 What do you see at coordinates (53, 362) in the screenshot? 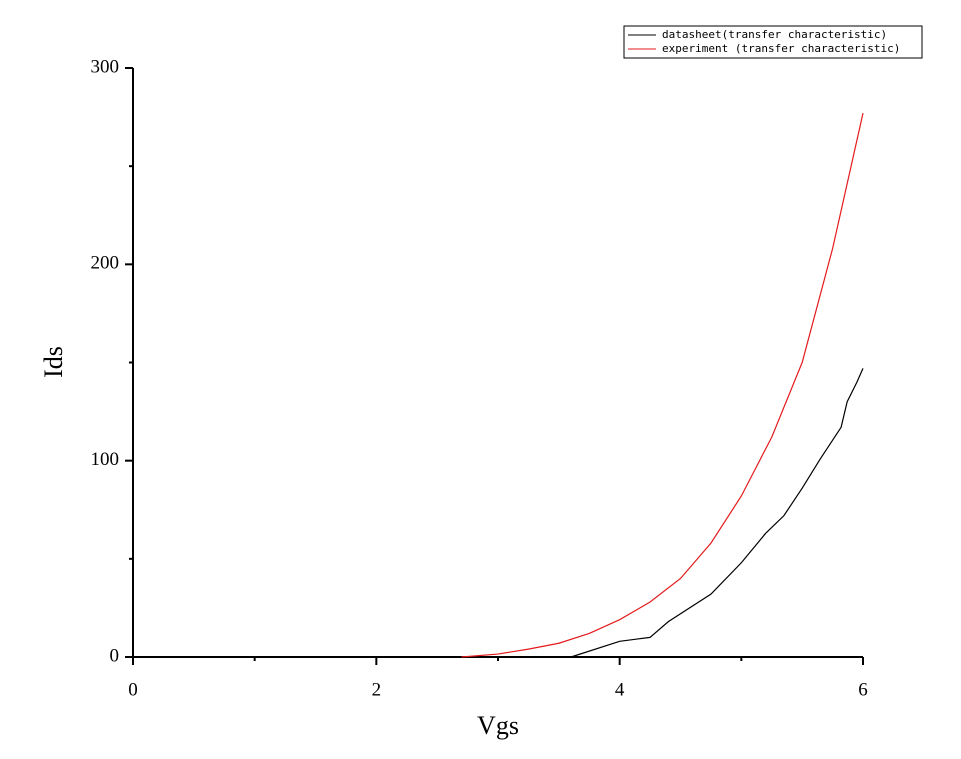
I see `y-axis-title: Ids` at bounding box center [53, 362].